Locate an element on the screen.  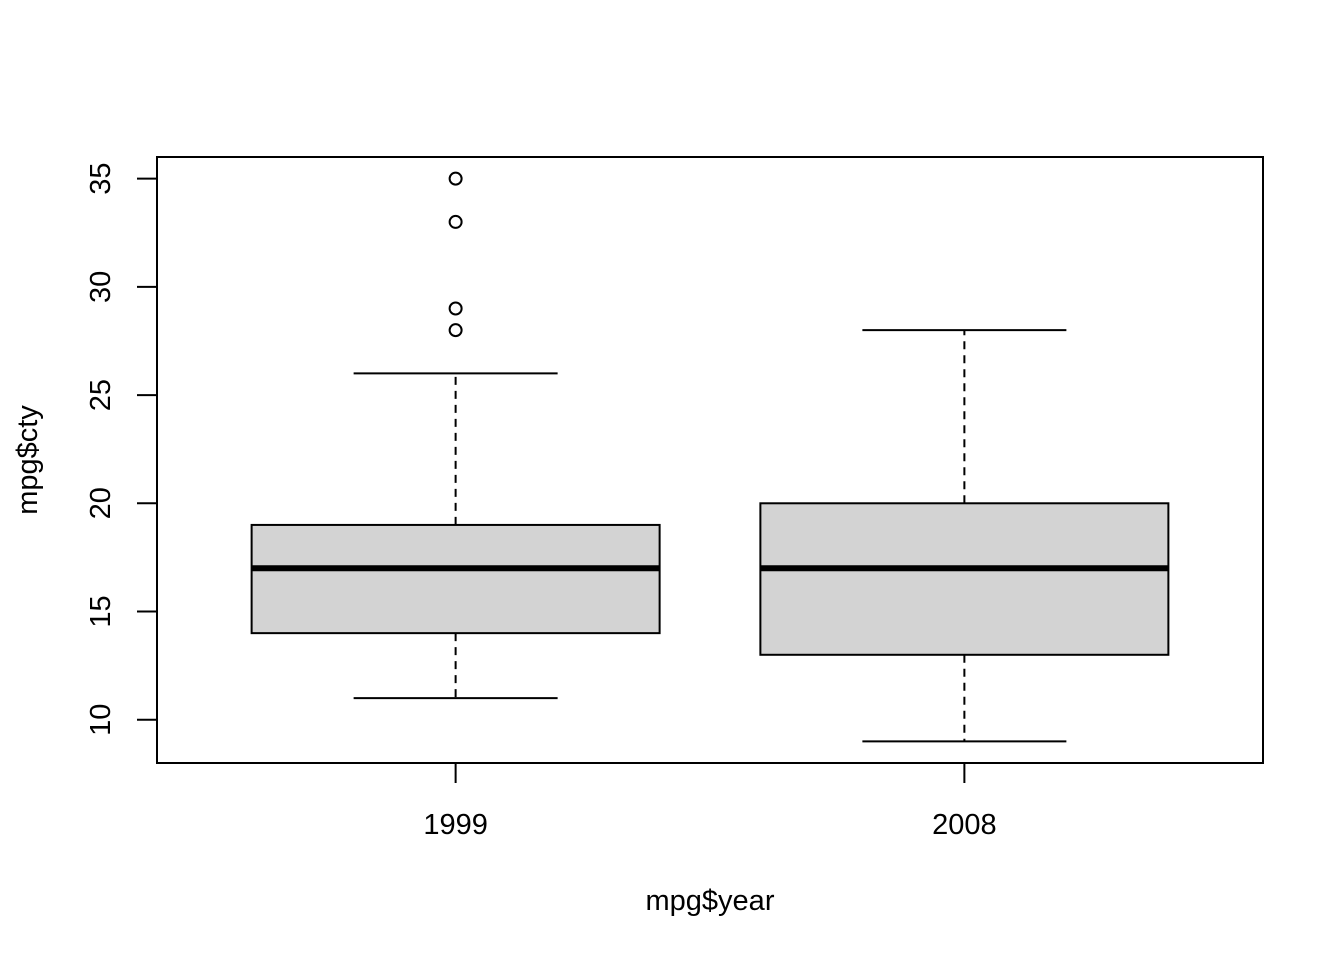
y-tick-label: 30 is located at coordinates (101, 287).